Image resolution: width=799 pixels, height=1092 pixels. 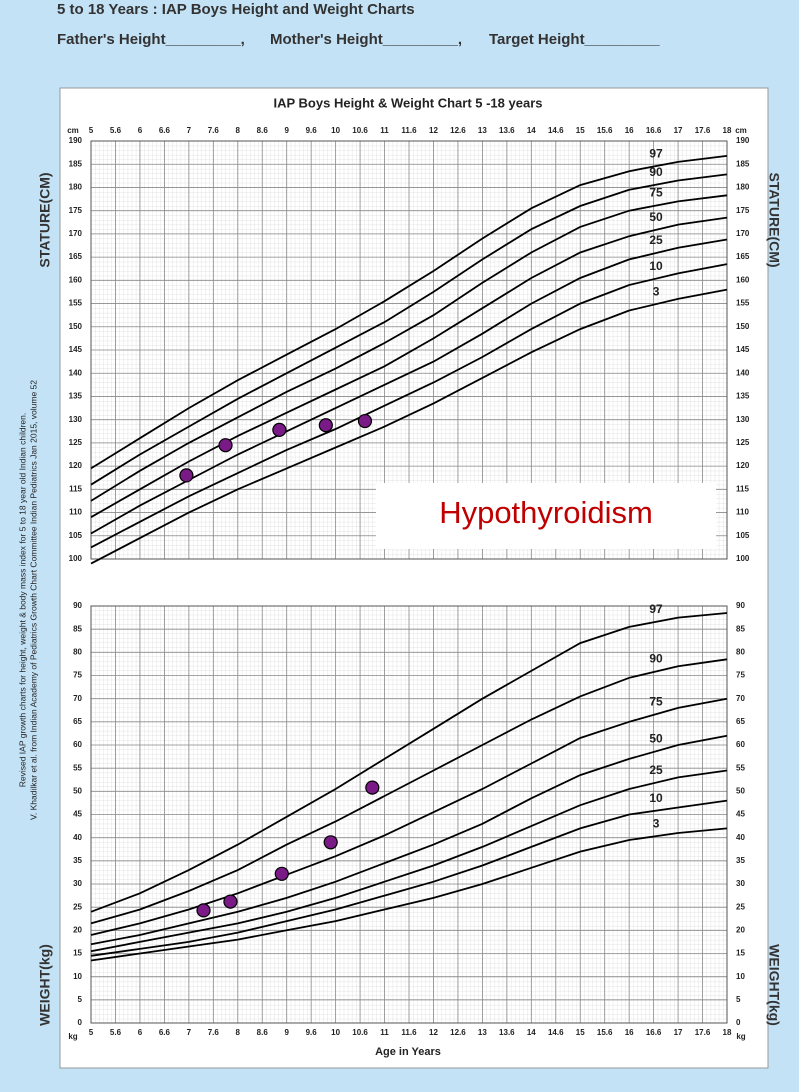 What do you see at coordinates (678, 130) in the screenshot?
I see `x-tick-label: 17` at bounding box center [678, 130].